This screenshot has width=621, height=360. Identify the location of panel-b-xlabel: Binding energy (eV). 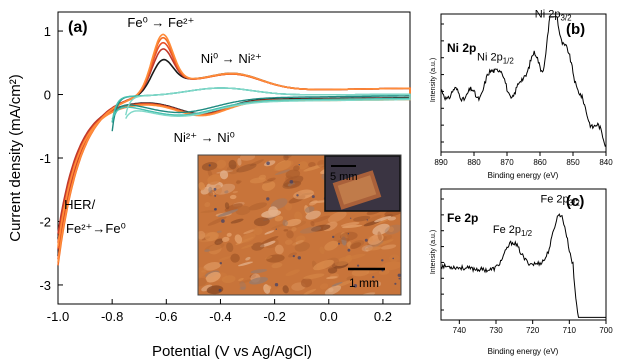
(523, 175).